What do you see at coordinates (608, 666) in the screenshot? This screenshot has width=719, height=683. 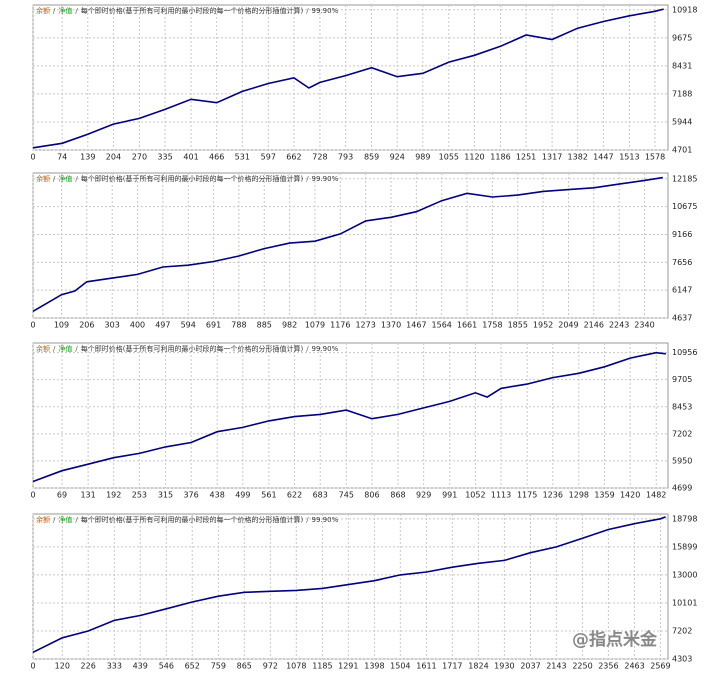 I see `x-tick-label: 2356` at bounding box center [608, 666].